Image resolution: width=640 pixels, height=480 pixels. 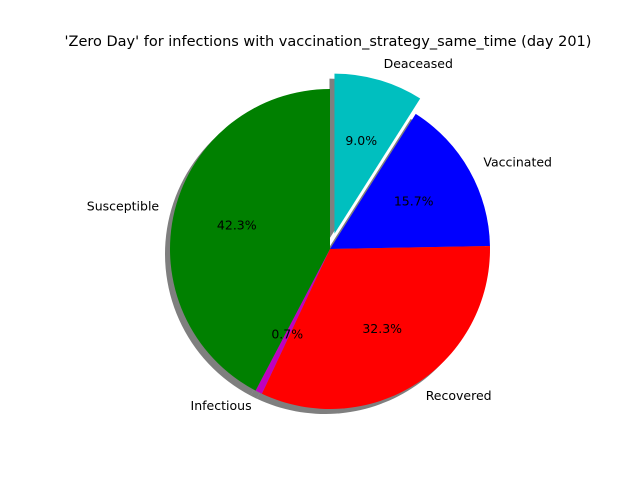 I want to click on slice-recovered, so click(x=376, y=327).